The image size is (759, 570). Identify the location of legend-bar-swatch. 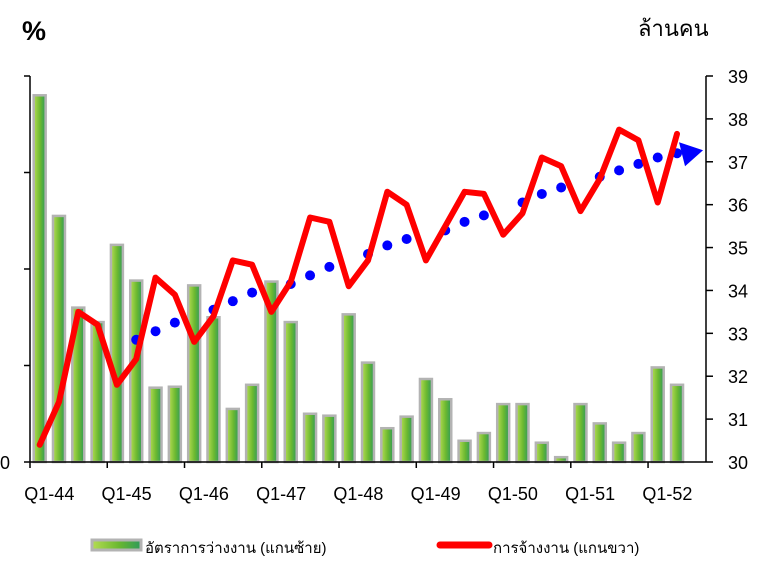
(116, 545).